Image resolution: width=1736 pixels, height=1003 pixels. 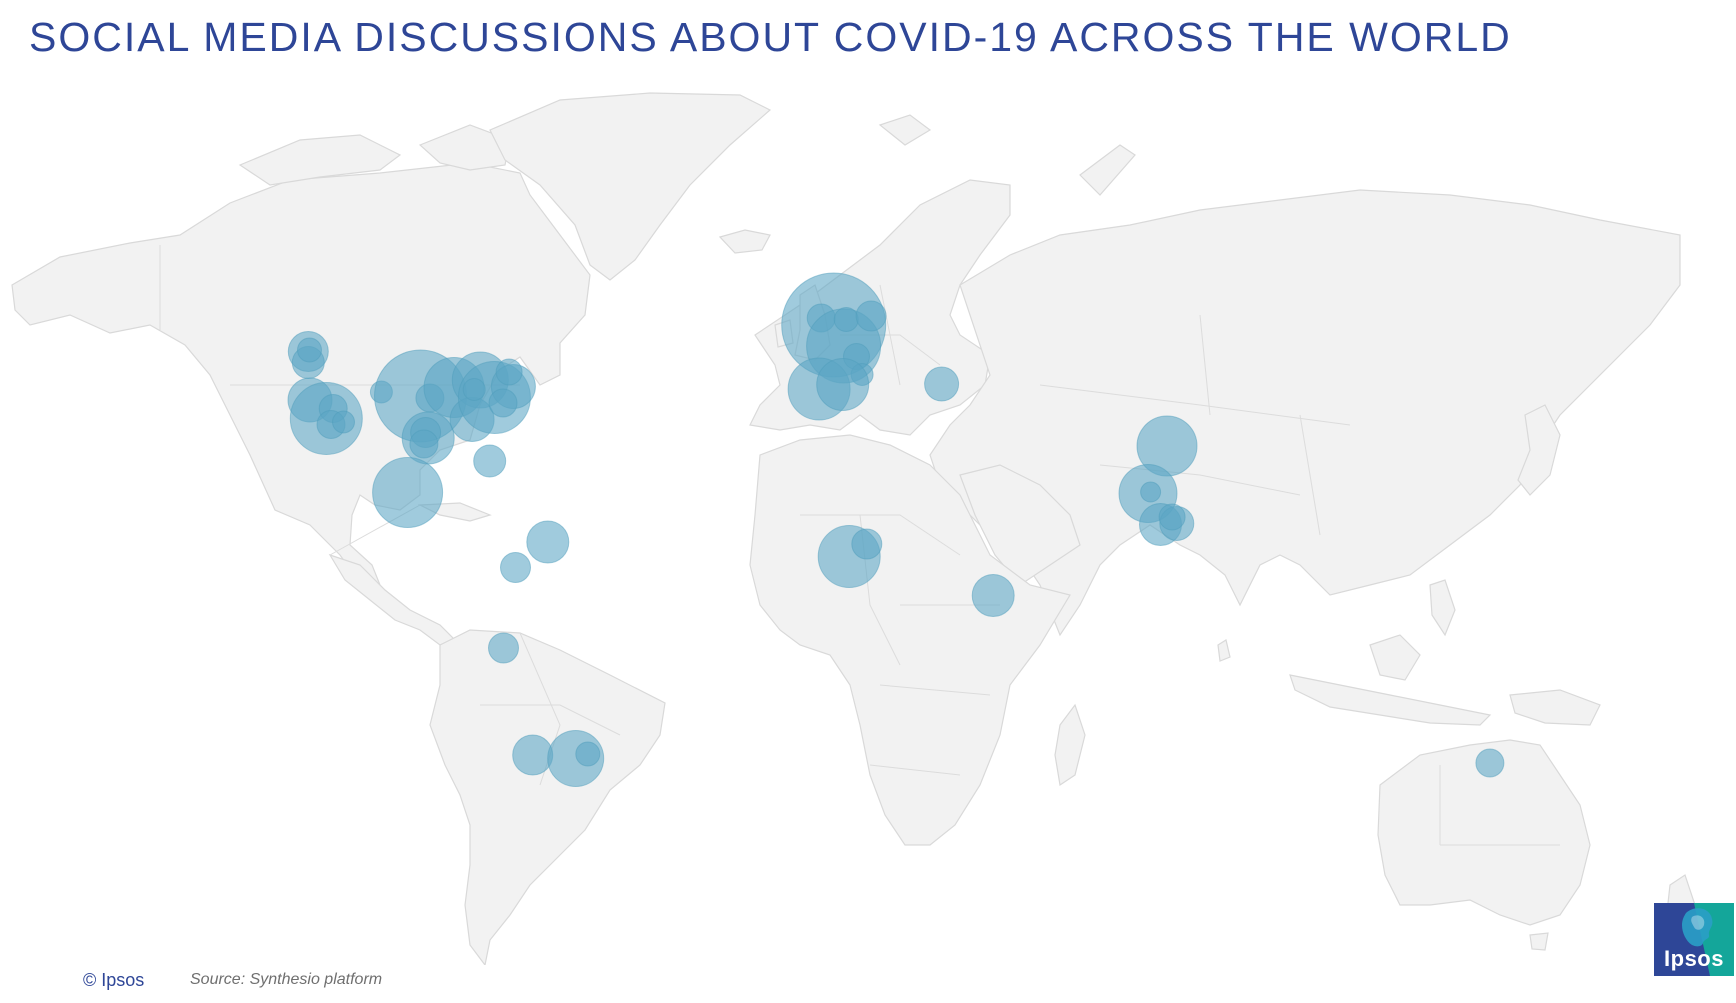 What do you see at coordinates (533, 755) in the screenshot?
I see `bubble-chile` at bounding box center [533, 755].